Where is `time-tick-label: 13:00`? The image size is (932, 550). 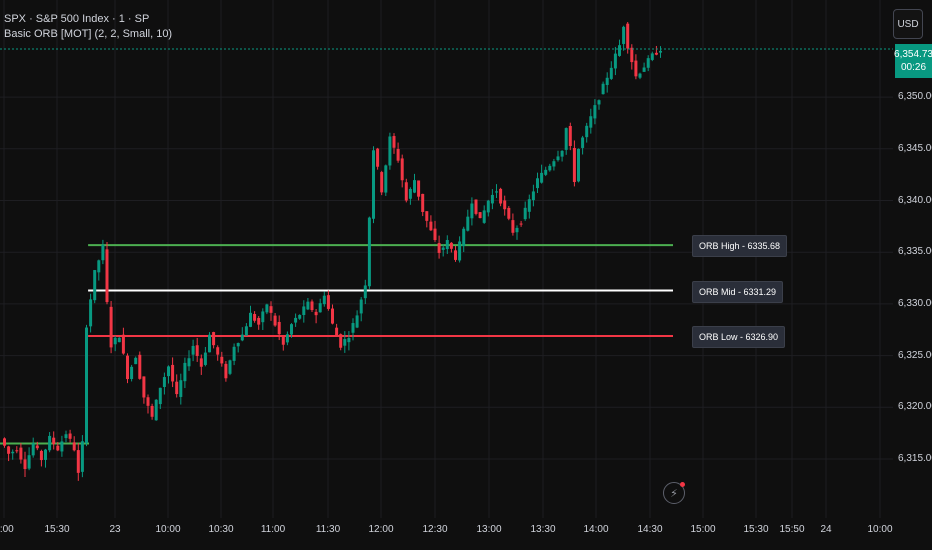 time-tick-label: 13:00 is located at coordinates (489, 529).